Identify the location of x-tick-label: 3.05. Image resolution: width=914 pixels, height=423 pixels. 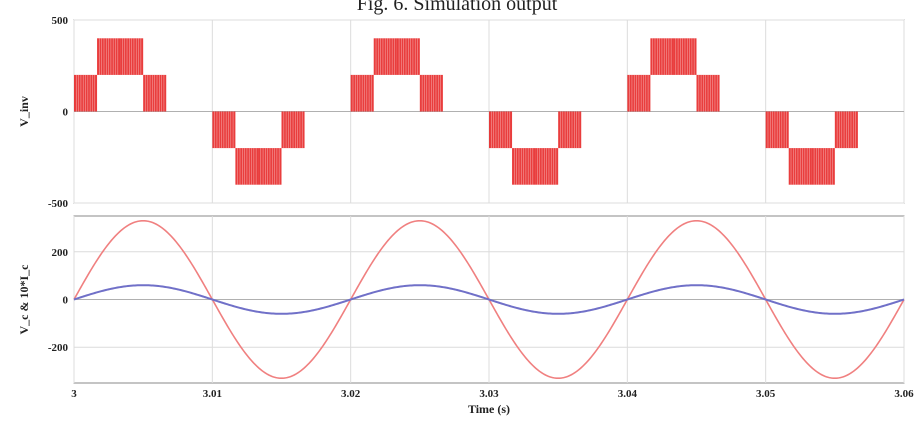
(766, 394).